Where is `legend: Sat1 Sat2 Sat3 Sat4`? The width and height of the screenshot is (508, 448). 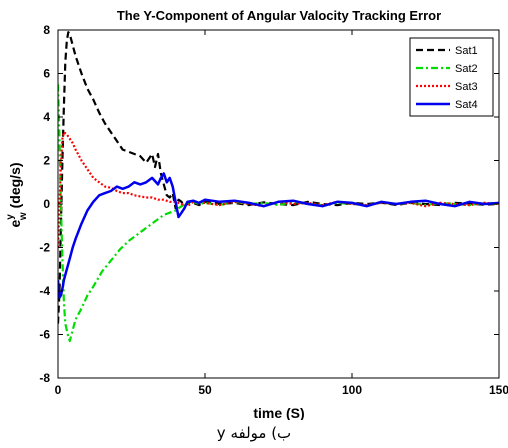 legend: Sat1 Sat2 Sat3 Sat4 is located at coordinates (451, 77).